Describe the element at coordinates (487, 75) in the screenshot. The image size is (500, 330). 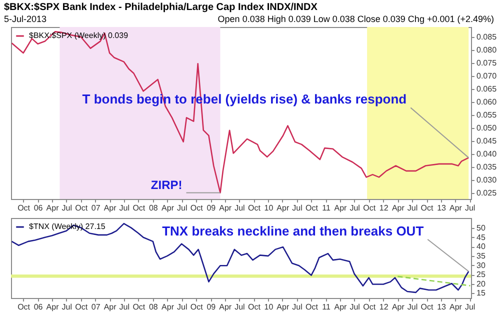
I see `y-tick-label: 0.070` at that location.